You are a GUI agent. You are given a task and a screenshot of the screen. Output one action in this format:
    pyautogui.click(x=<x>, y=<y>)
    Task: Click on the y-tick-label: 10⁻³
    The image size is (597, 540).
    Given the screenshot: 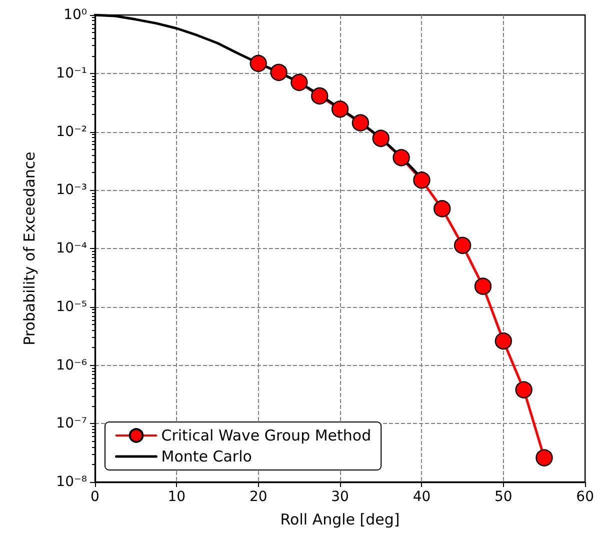 What is the action you would take?
    pyautogui.click(x=71, y=190)
    